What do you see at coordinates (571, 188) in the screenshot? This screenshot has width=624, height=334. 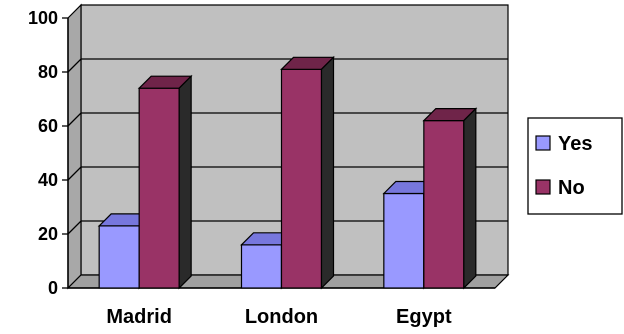 I see `legend-label: No` at bounding box center [571, 188].